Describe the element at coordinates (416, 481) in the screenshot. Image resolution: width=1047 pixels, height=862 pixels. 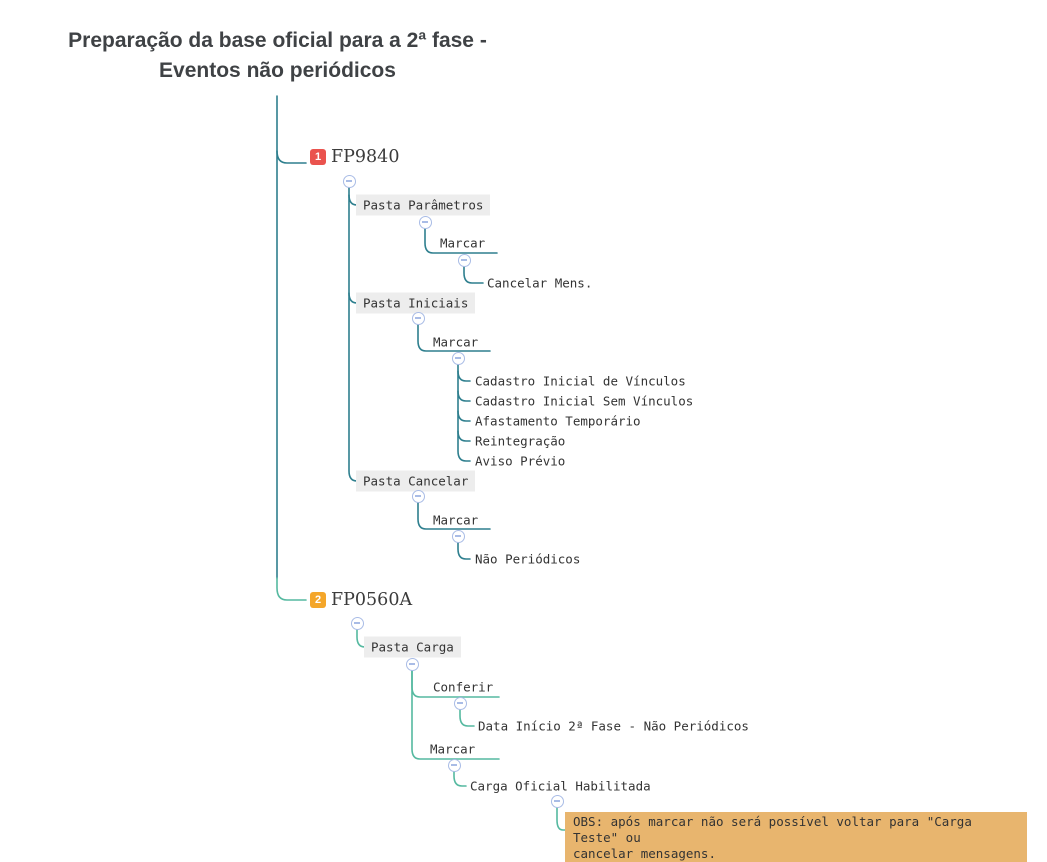
I see `node-pasta-cancelar: Pasta Cancelar` at that location.